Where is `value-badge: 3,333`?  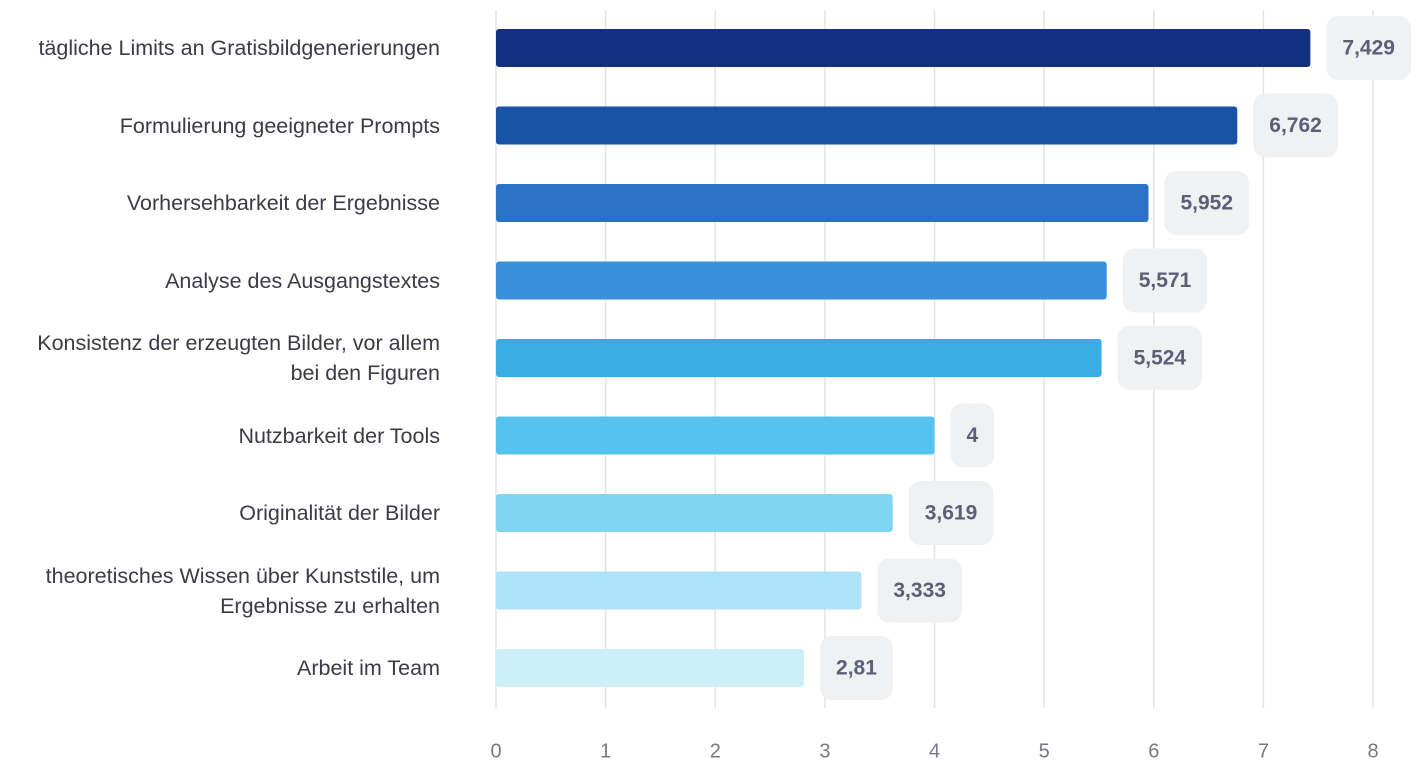
value-badge: 3,333 is located at coordinates (919, 590).